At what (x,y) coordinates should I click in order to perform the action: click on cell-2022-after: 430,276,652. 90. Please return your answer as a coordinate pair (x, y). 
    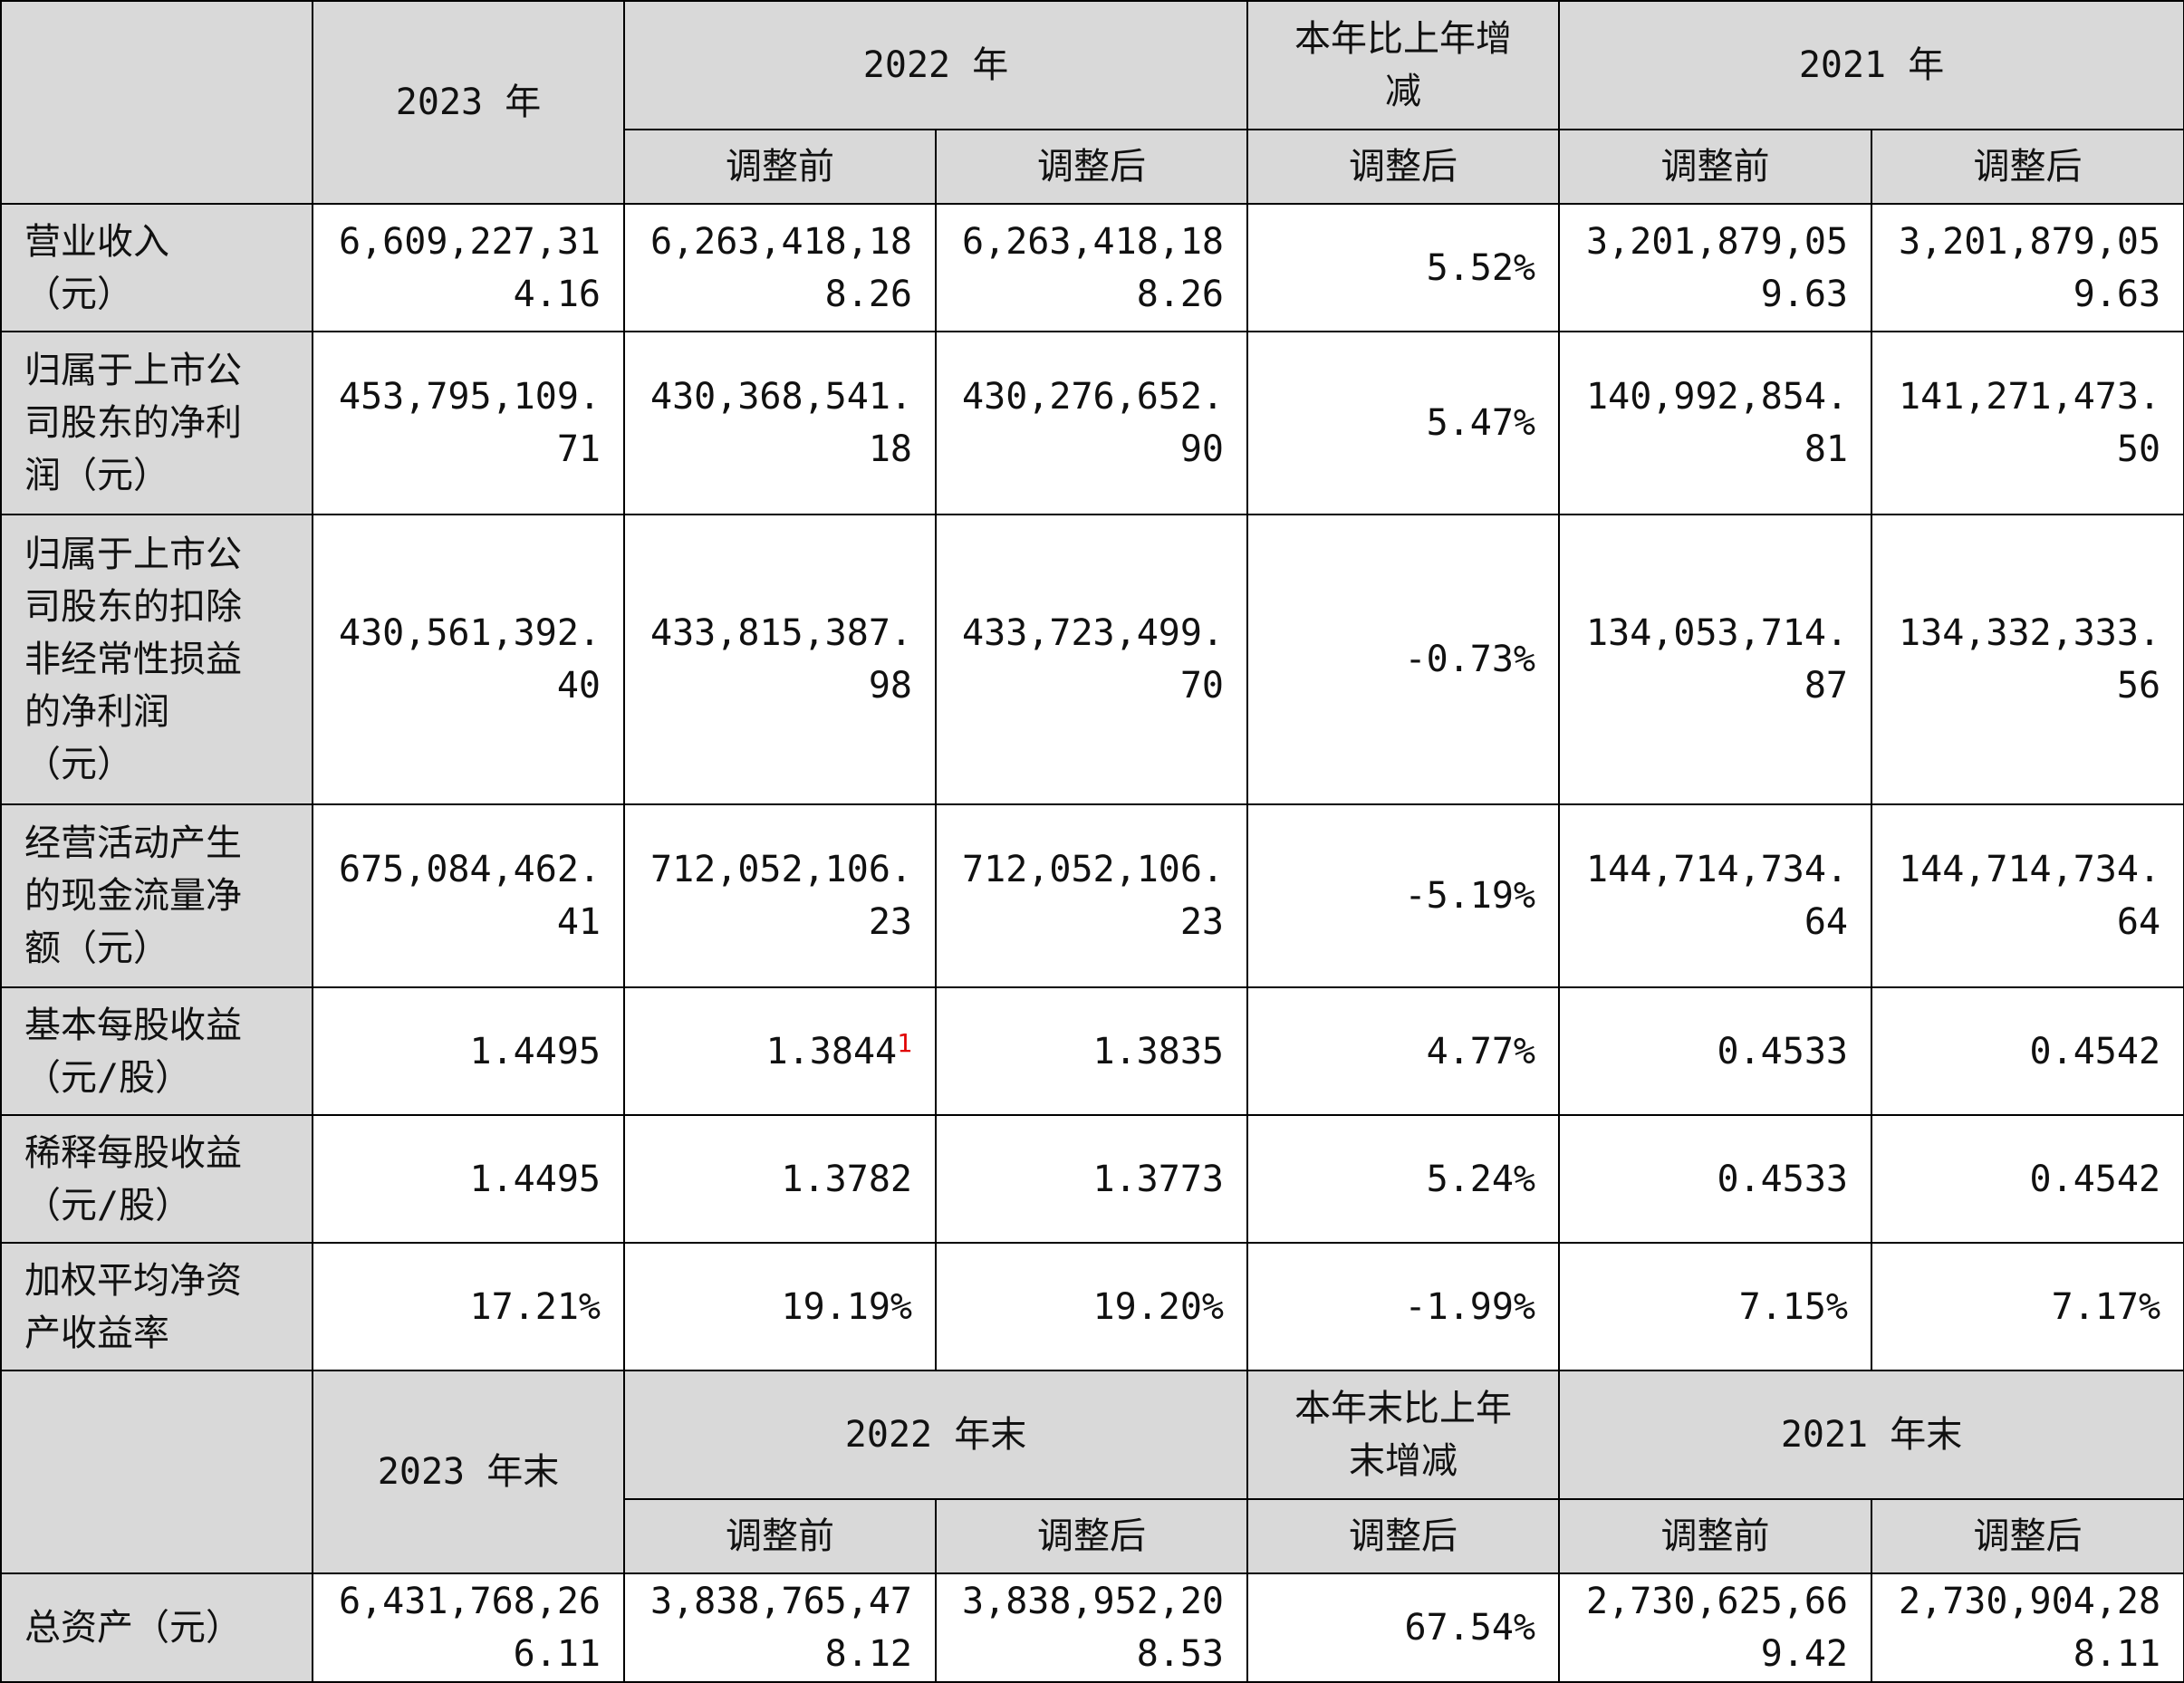
    Looking at the image, I should click on (1091, 423).